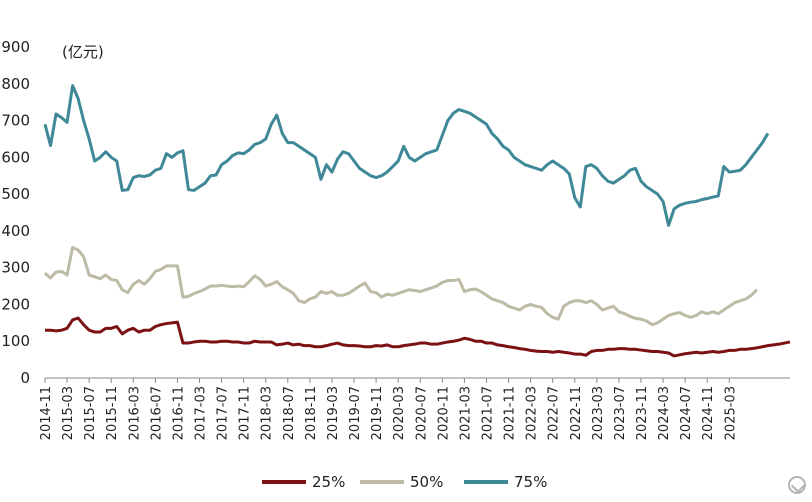 The image size is (812, 502). What do you see at coordinates (620, 413) in the screenshot?
I see `x-tick-label: 2023-07` at bounding box center [620, 413].